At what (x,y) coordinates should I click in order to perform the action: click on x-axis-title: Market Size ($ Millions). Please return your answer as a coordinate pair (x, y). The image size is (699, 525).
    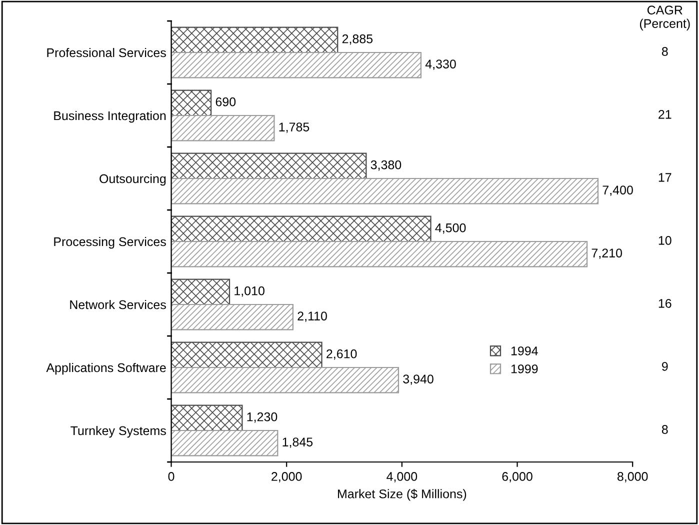
    Looking at the image, I should click on (402, 494).